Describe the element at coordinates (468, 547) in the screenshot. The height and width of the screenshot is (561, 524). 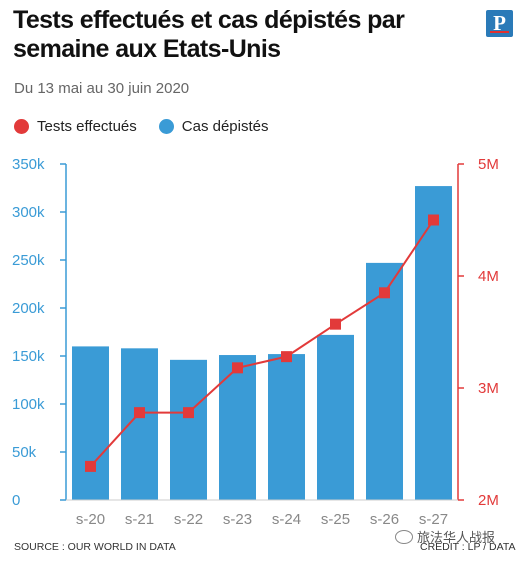
I see `footer-credit: CREDIT : LP / DATA` at that location.